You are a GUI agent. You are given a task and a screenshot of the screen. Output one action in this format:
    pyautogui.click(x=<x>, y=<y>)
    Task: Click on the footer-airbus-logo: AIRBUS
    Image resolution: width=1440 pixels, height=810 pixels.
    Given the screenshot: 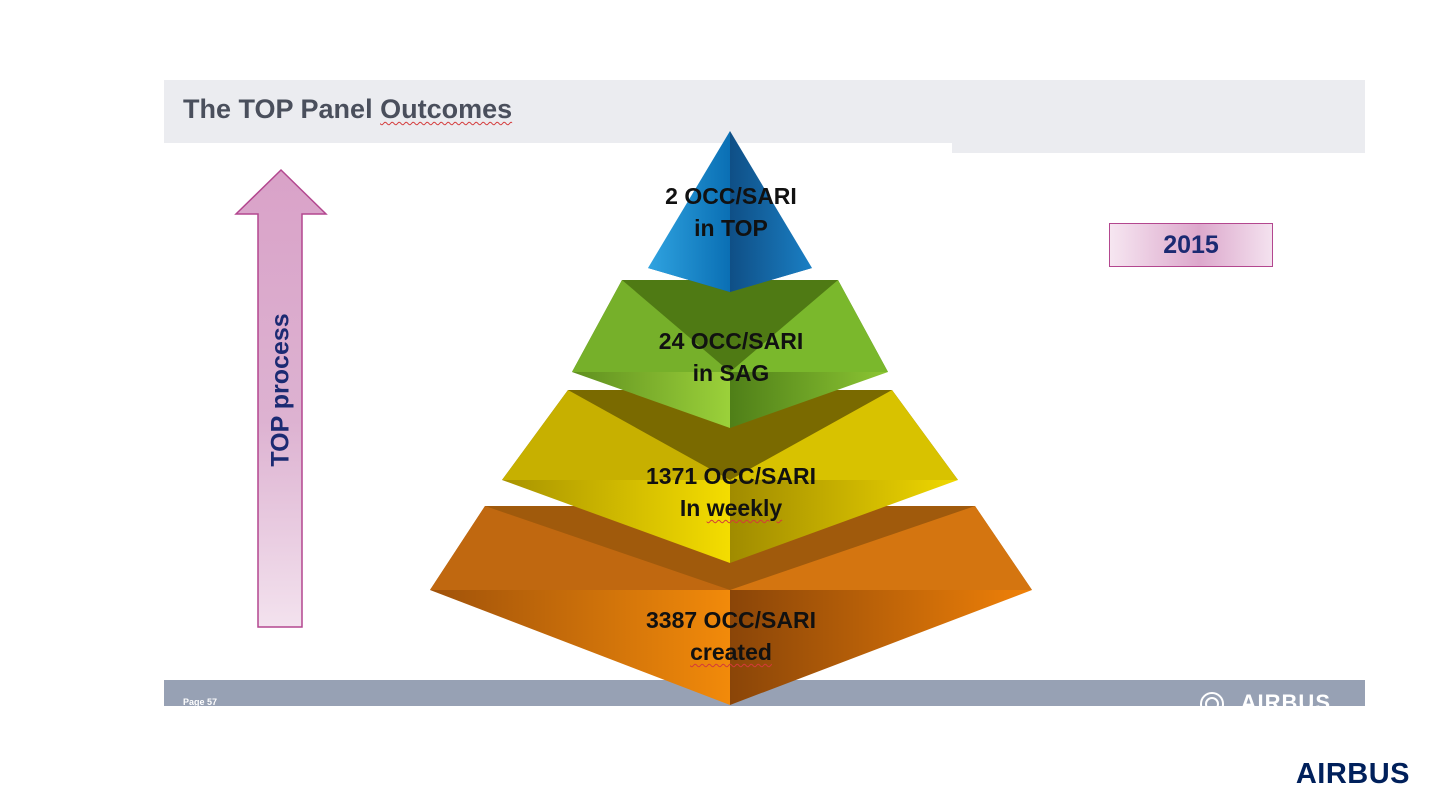 What is the action you would take?
    pyautogui.click(x=1285, y=698)
    